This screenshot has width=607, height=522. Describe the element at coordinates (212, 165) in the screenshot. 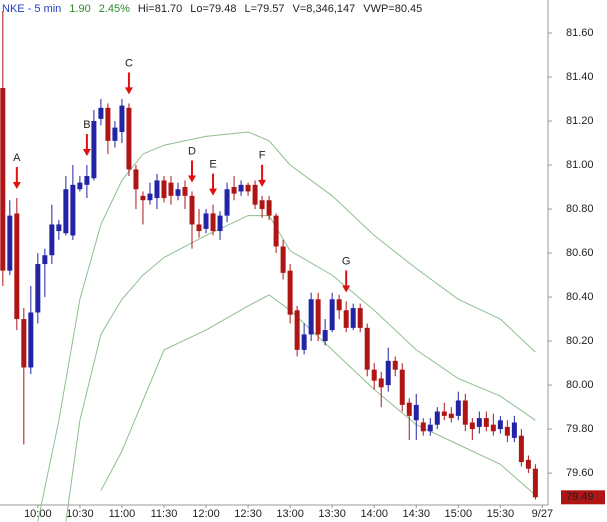

I see `annotation-label: E` at that location.